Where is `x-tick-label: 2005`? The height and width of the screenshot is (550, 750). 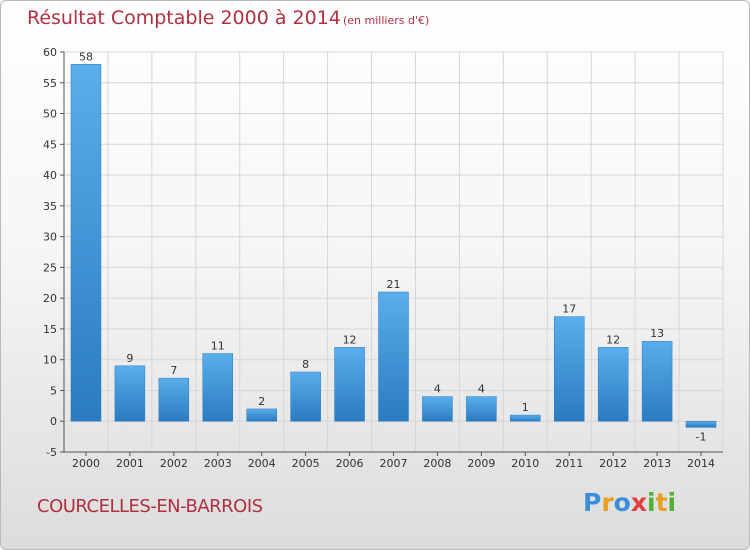
x-tick-label: 2005 is located at coordinates (306, 463).